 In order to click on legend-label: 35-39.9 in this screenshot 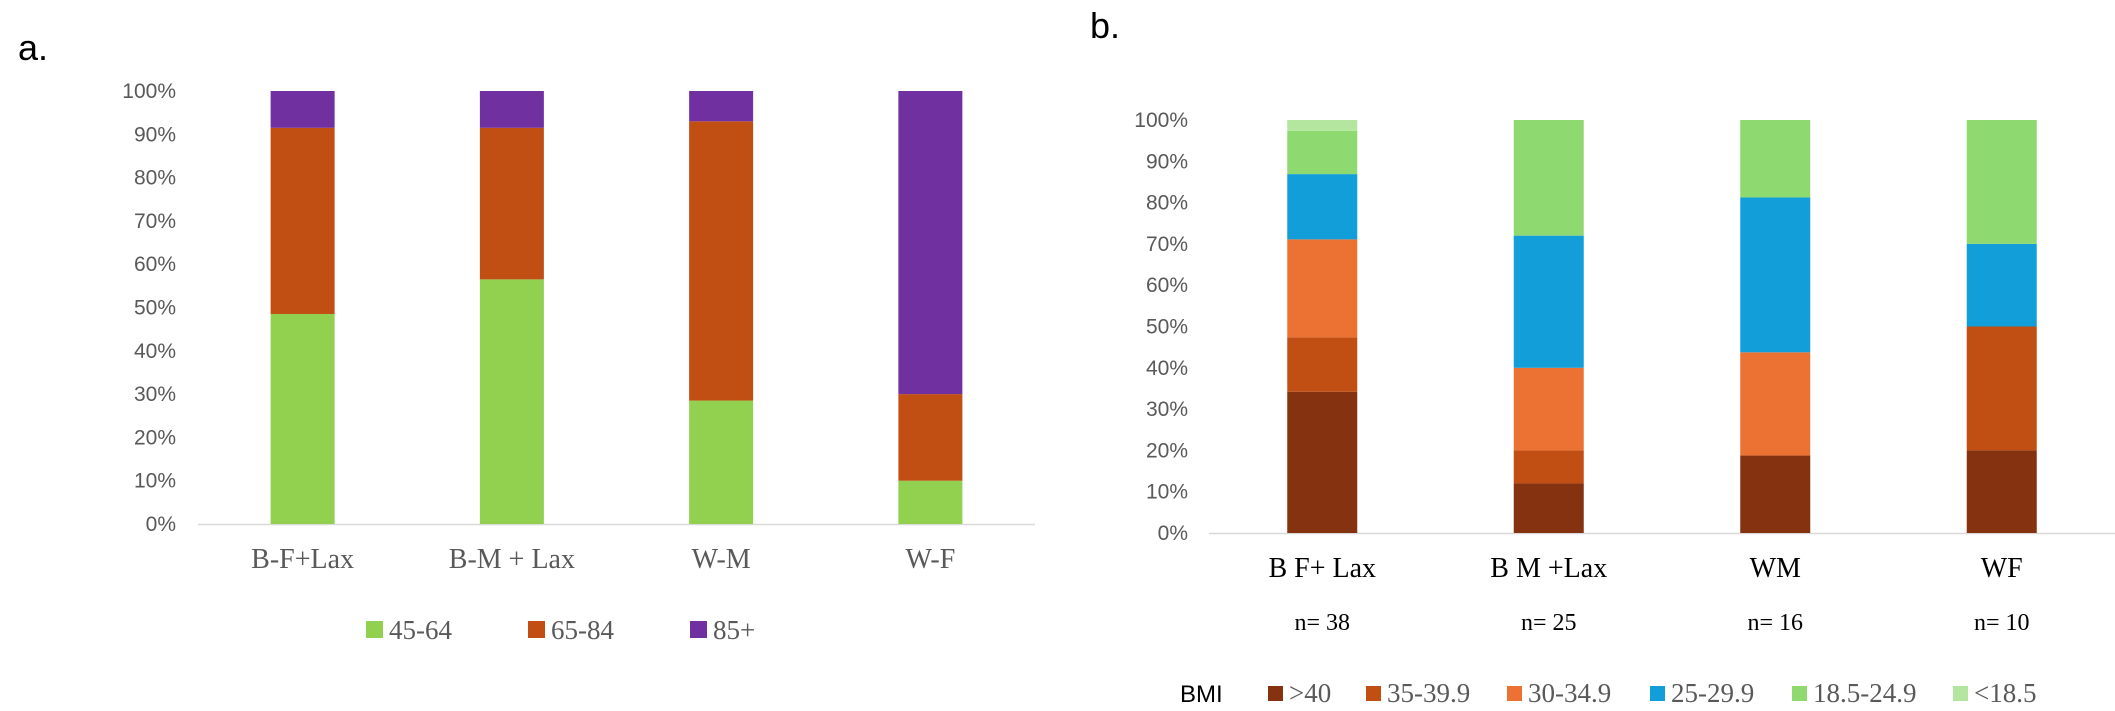, I will do `click(1428, 693)`.